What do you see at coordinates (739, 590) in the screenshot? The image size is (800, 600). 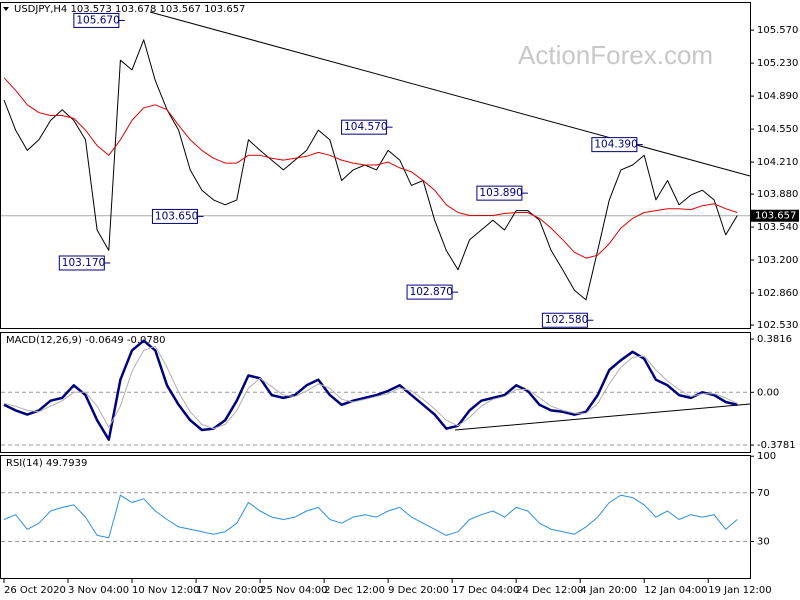 I see `x-tick-label: 19 Jan 12:00` at bounding box center [739, 590].